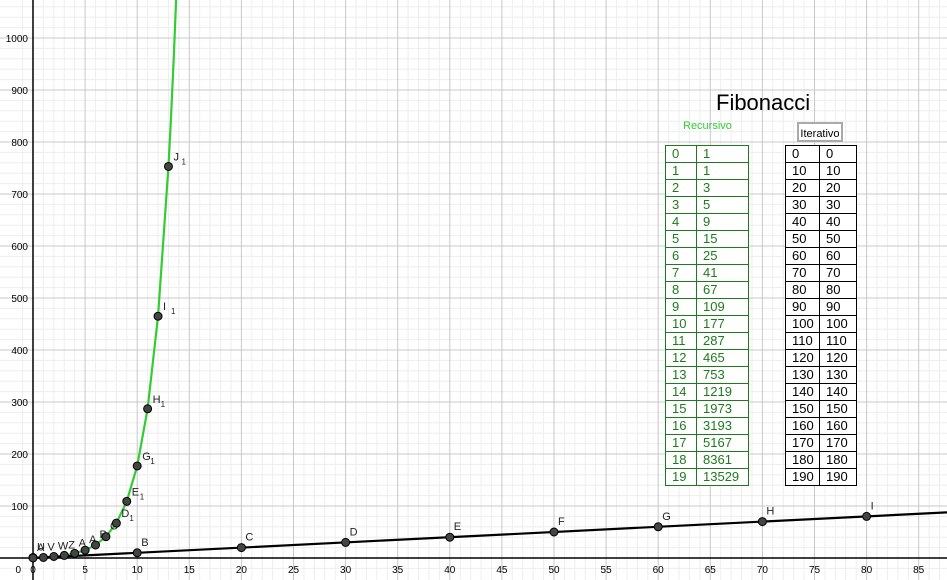 The width and height of the screenshot is (947, 580). I want to click on iterative-table-row: 90 90, so click(821, 307).